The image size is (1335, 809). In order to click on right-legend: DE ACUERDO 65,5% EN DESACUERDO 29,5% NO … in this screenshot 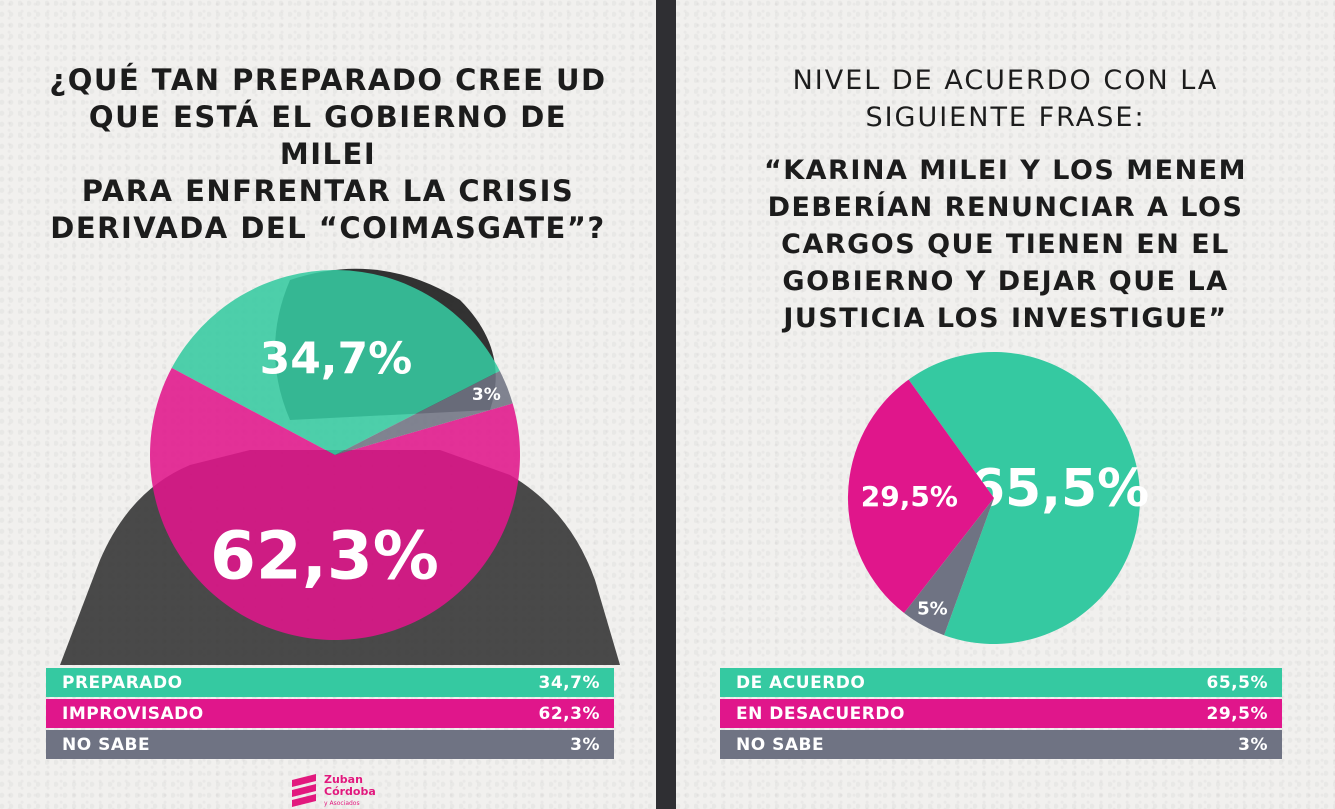, I will do `click(1001, 714)`.